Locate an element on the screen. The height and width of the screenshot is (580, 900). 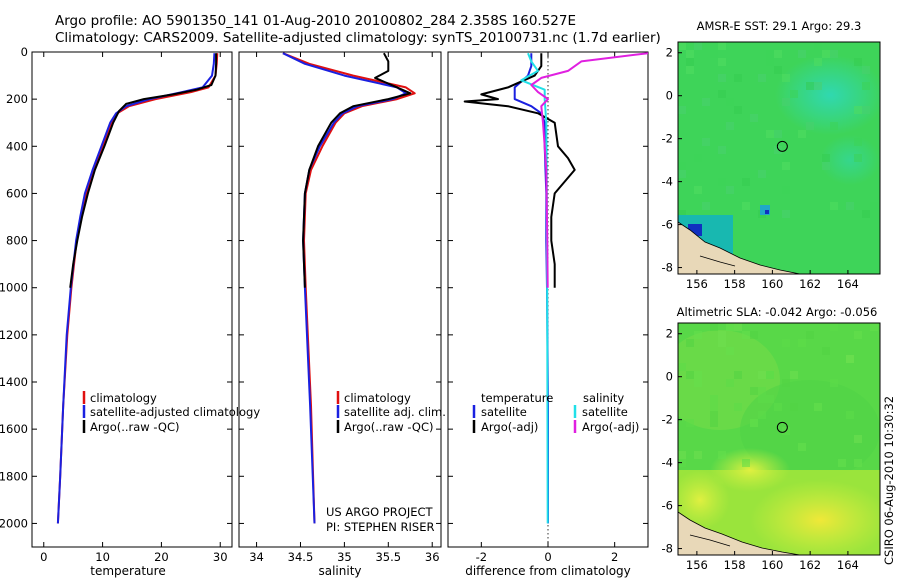
x-tick-label: 34 is located at coordinates (256, 557).